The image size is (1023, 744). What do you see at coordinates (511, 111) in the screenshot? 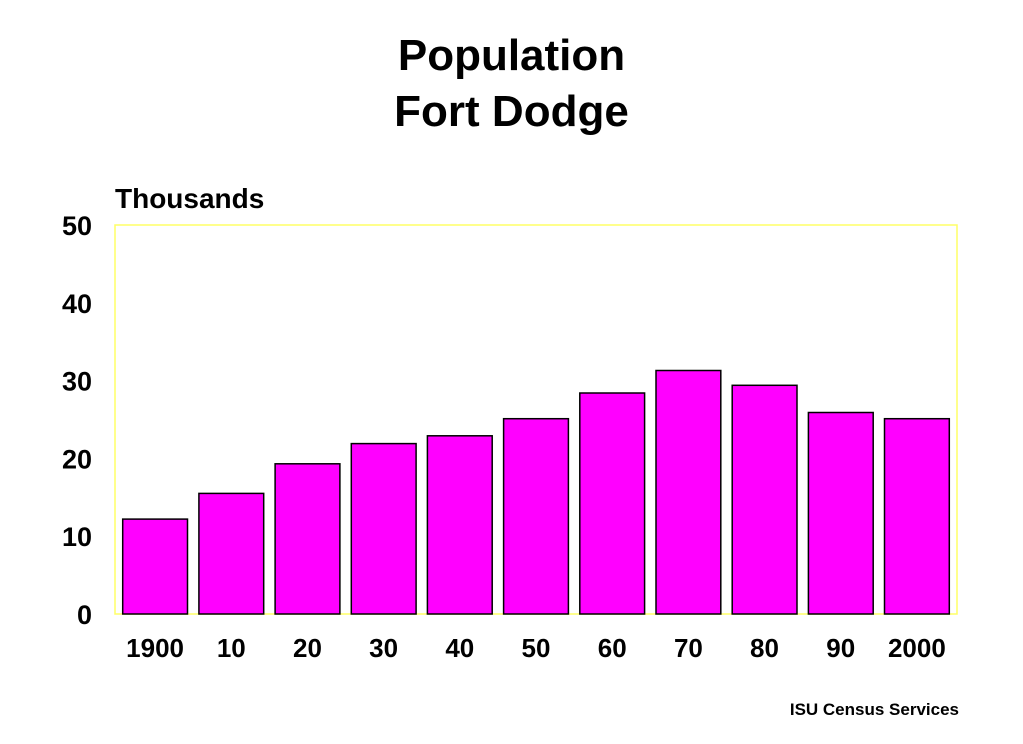
I see `chart-title-line-2: Fort Dodge` at bounding box center [511, 111].